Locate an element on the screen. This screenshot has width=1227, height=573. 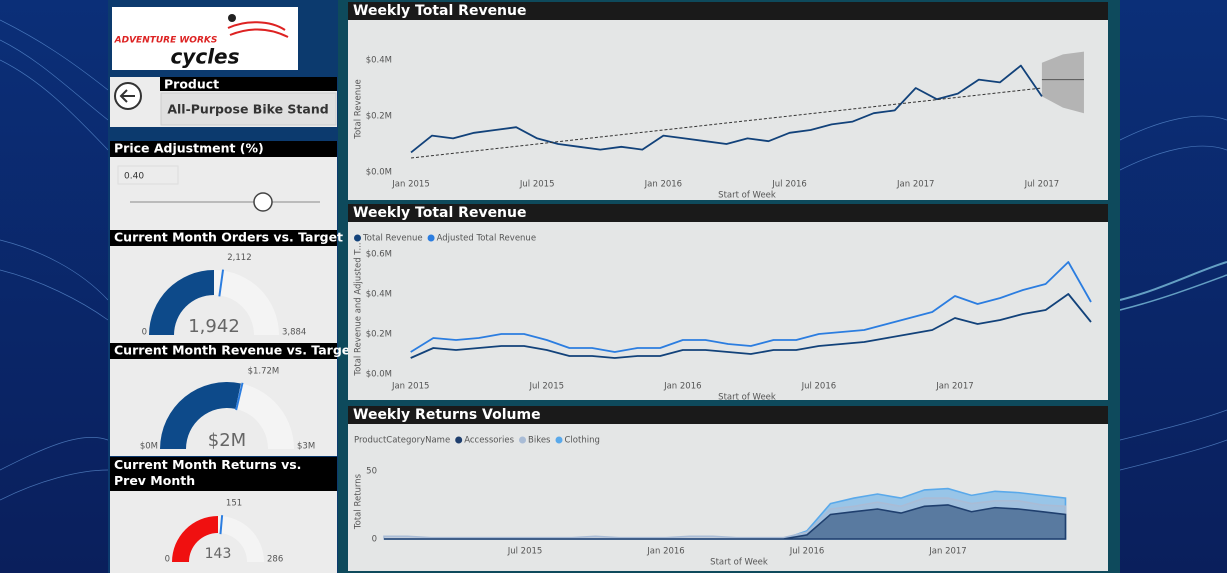
price-label: Price Adjustment (%) is located at coordinates (189, 148).